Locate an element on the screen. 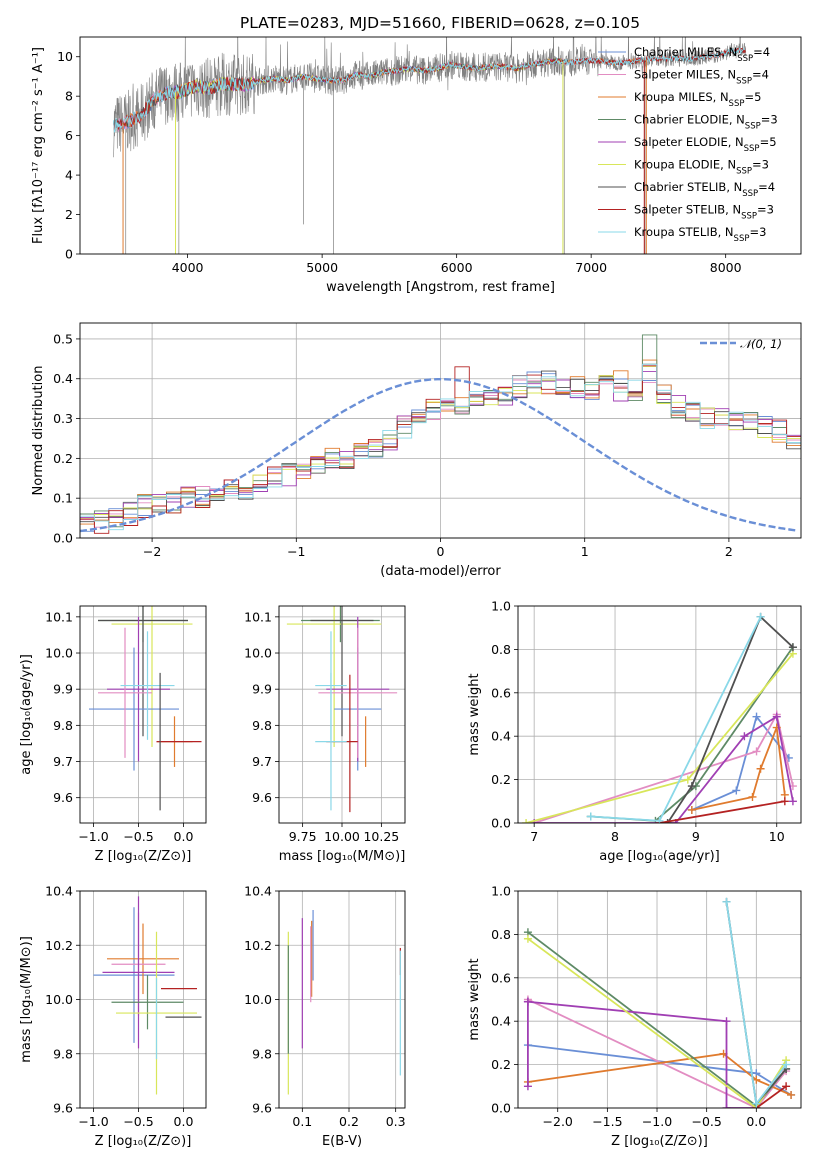 This screenshot has height=1170, width=819. y-tick-label: 9.7 is located at coordinates (63, 761).